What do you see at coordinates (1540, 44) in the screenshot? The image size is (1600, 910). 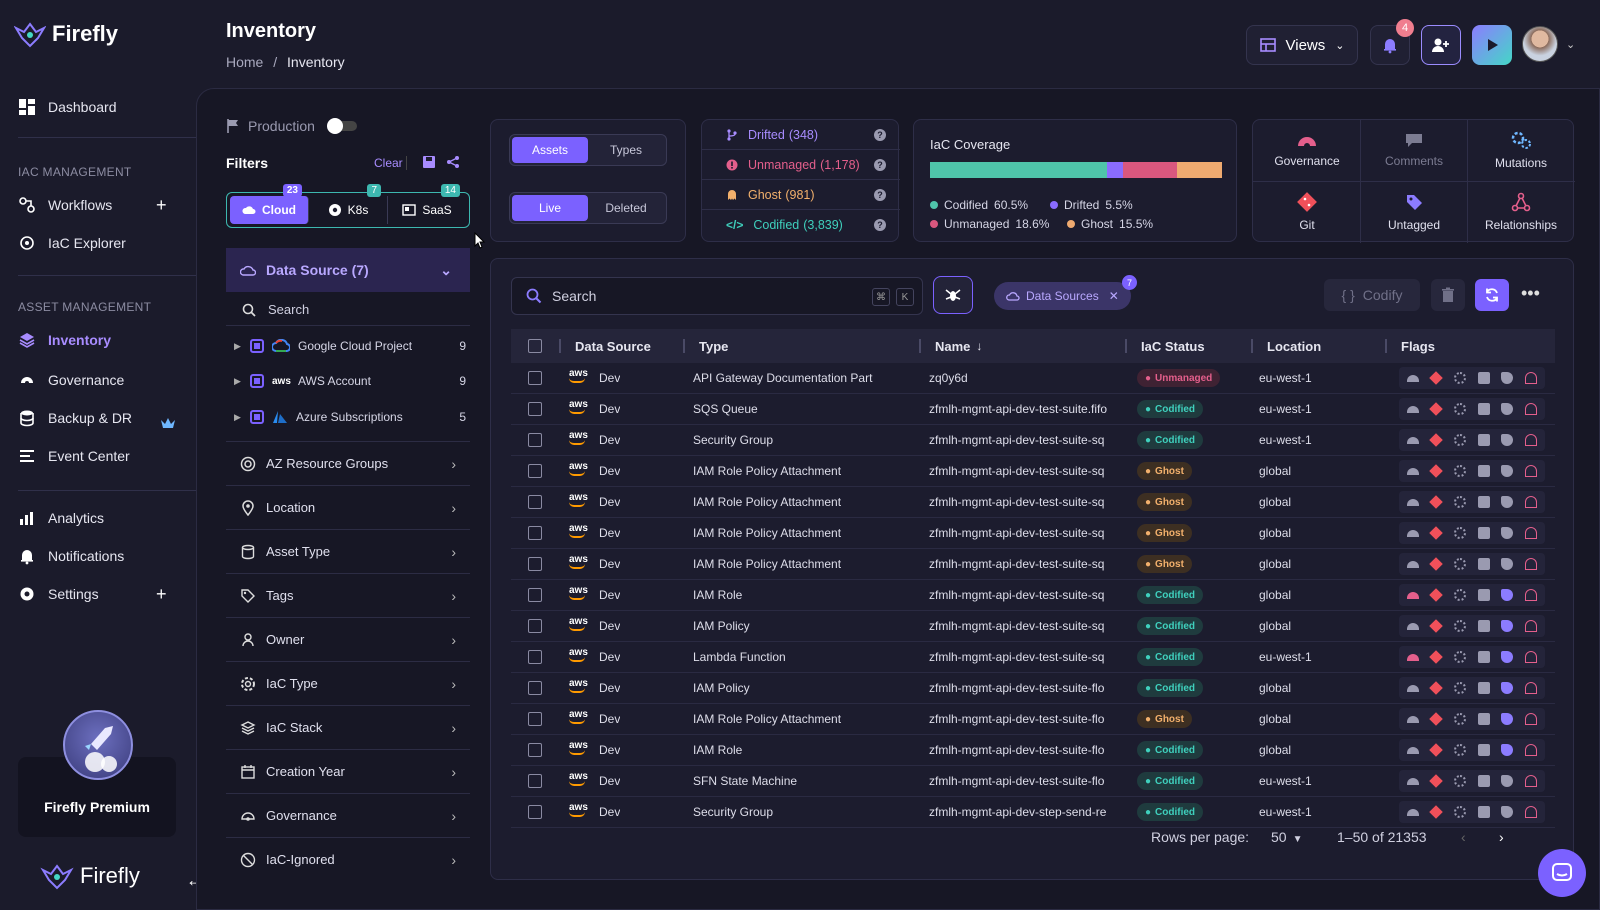 I see `avatar` at bounding box center [1540, 44].